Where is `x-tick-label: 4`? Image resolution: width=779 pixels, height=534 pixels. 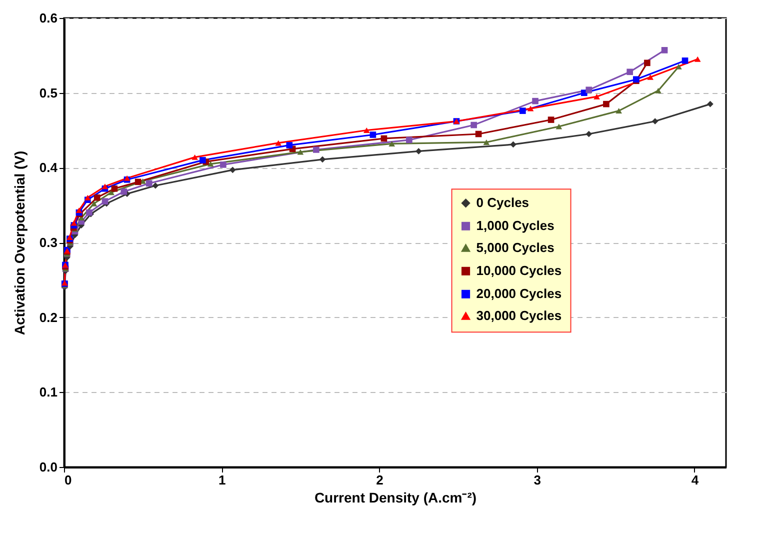 x-tick-label: 4 is located at coordinates (695, 480).